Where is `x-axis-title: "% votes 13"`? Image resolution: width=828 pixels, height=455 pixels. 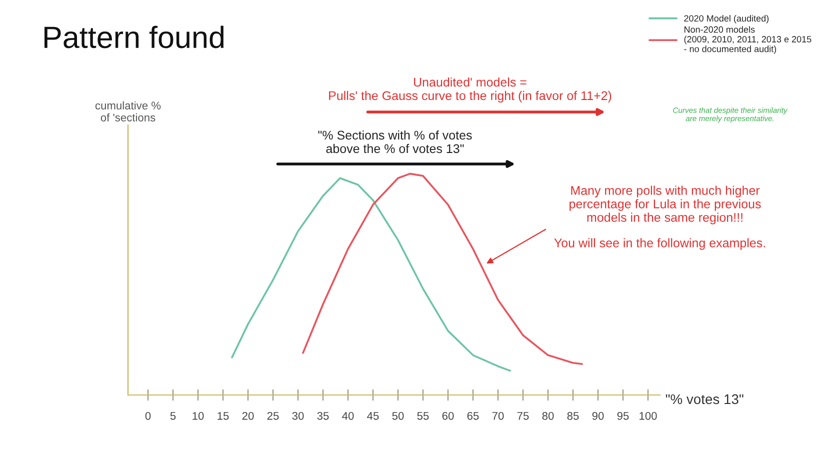 x-axis-title: "% votes 13" is located at coordinates (705, 399).